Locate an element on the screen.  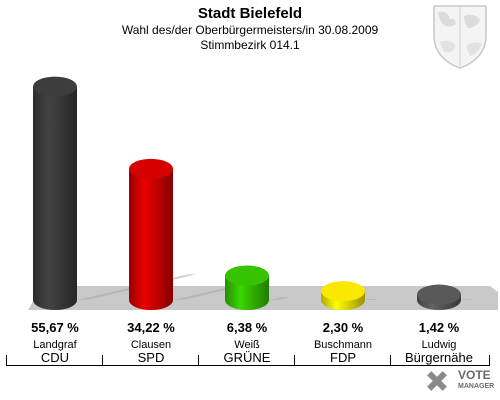
bar-cdu is located at coordinates (55, 198).